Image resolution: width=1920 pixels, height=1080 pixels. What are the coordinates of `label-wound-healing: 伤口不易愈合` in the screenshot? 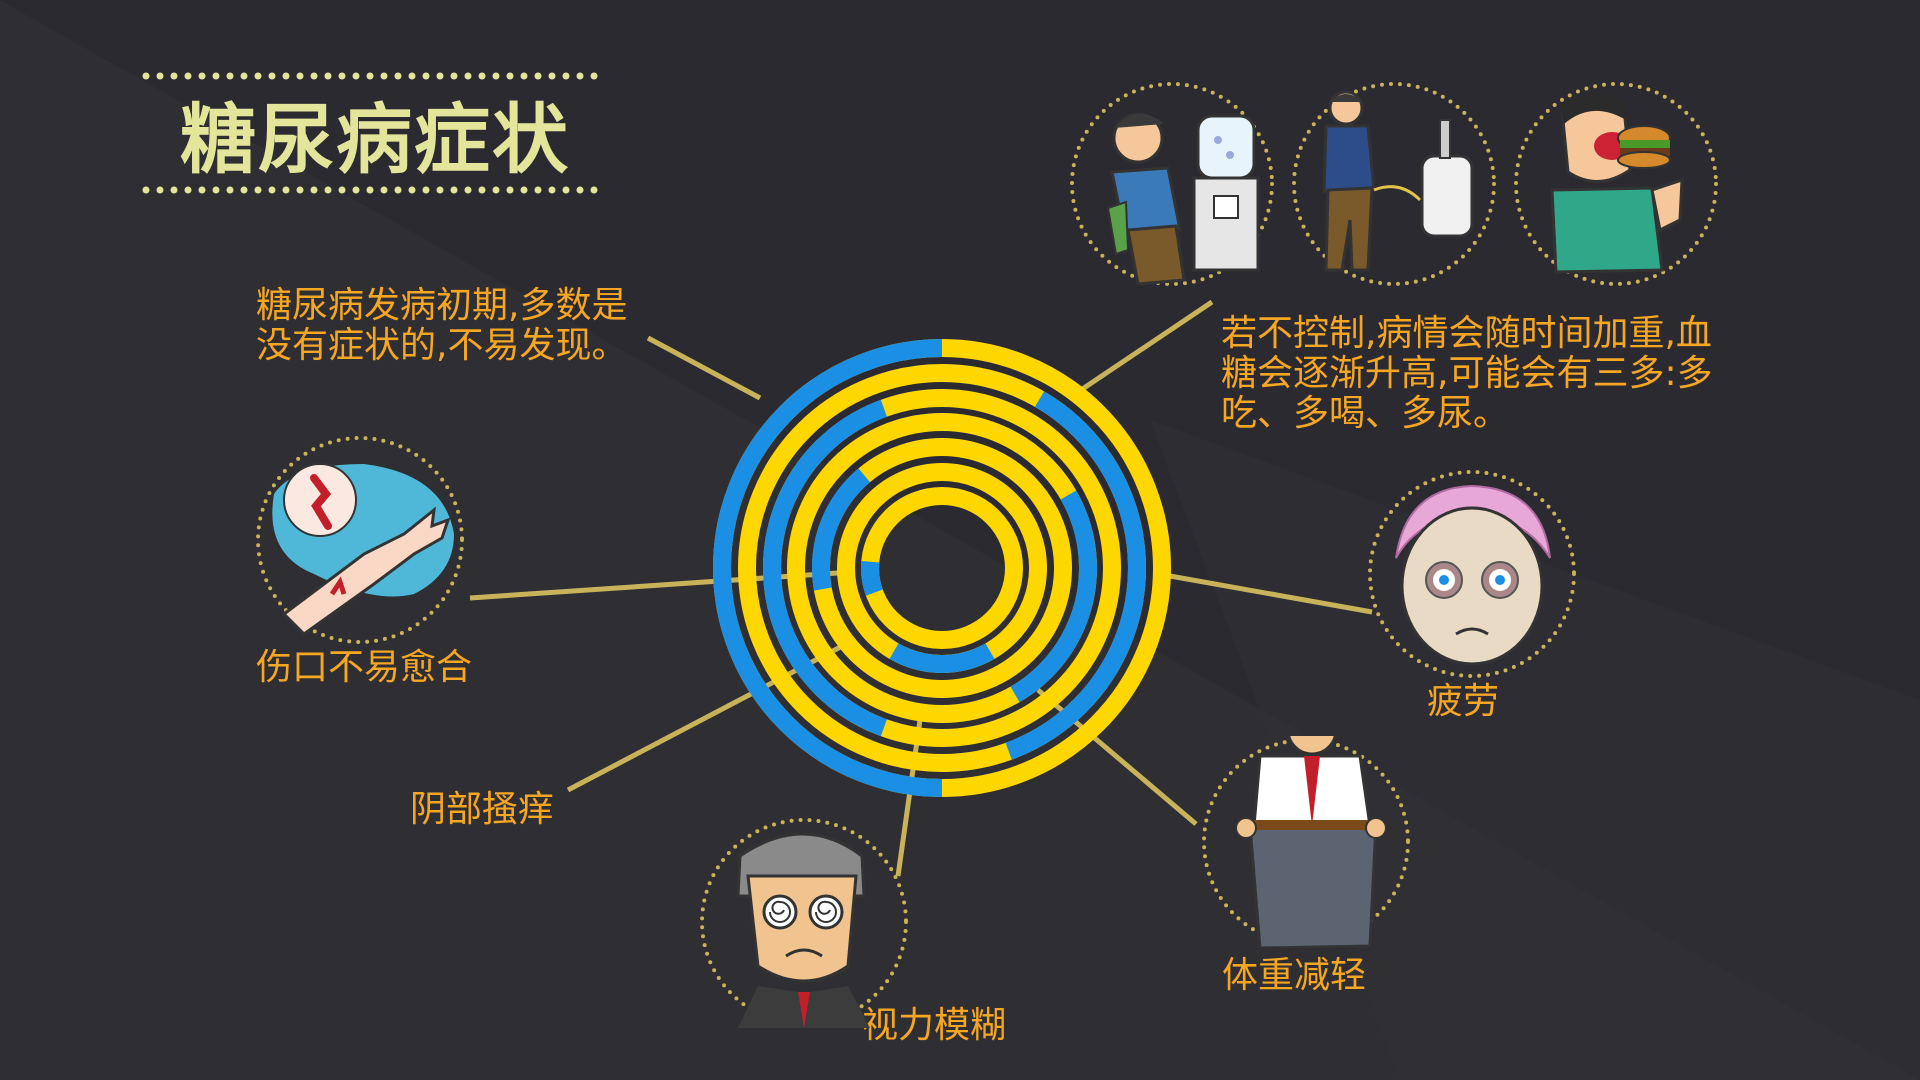 It's located at (364, 667).